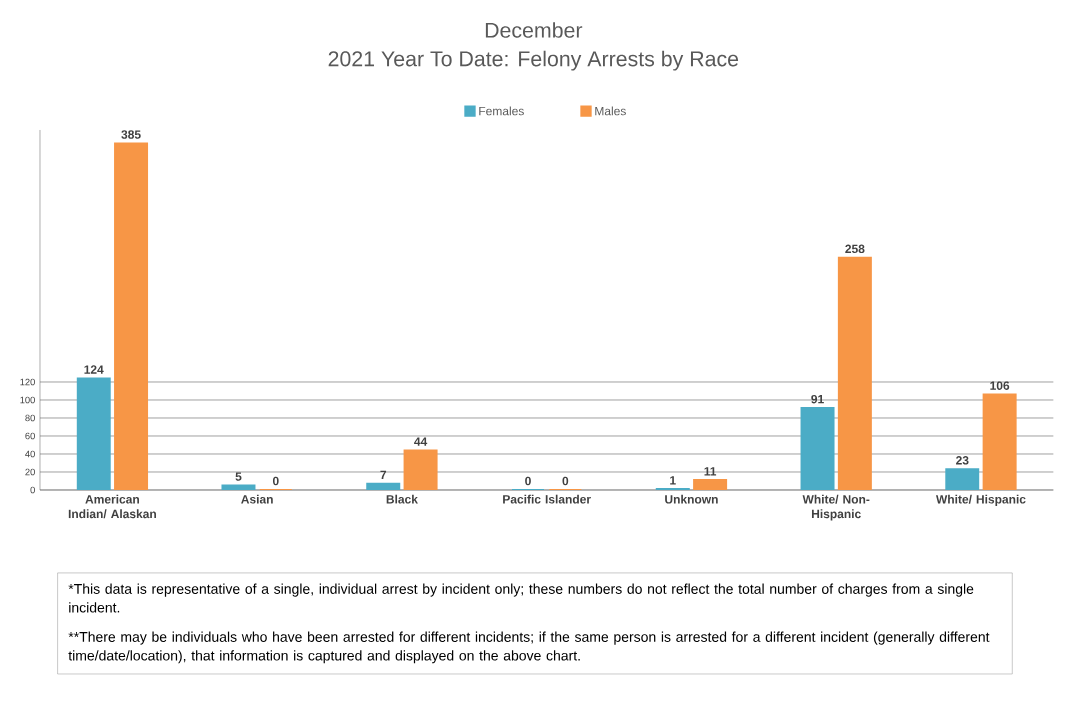 The image size is (1069, 706). Describe the element at coordinates (30, 472) in the screenshot. I see `y-tick-label: 20` at that location.